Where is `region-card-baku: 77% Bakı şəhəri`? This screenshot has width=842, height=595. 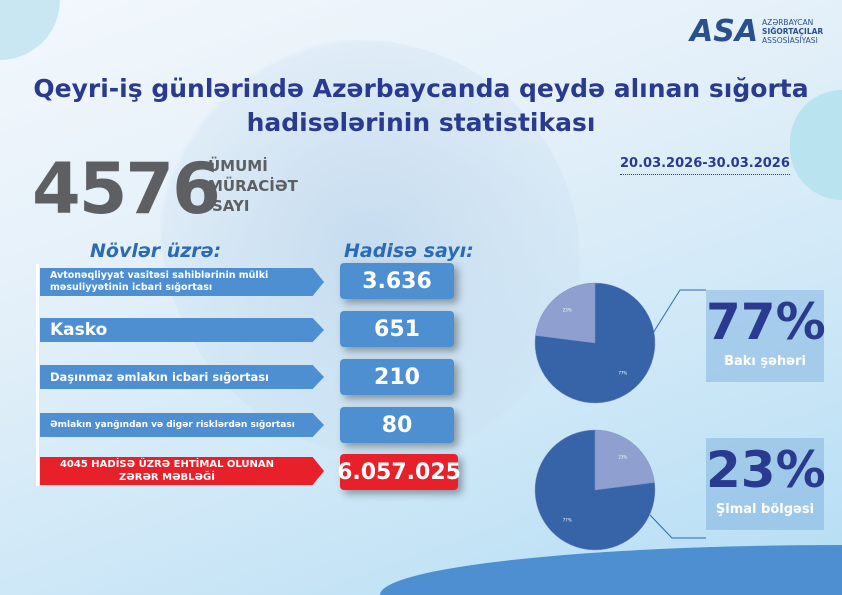
region-card-baku: 77% Bakı şəhəri is located at coordinates (766, 336).